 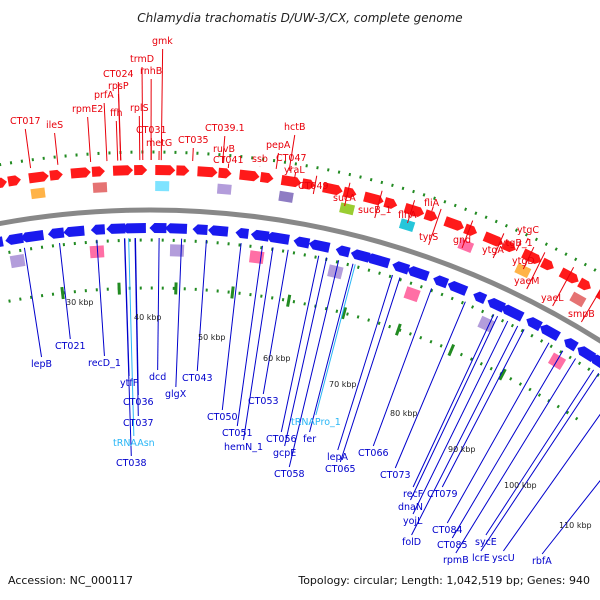 I want to click on gene-label: CT024, so click(x=118, y=74).